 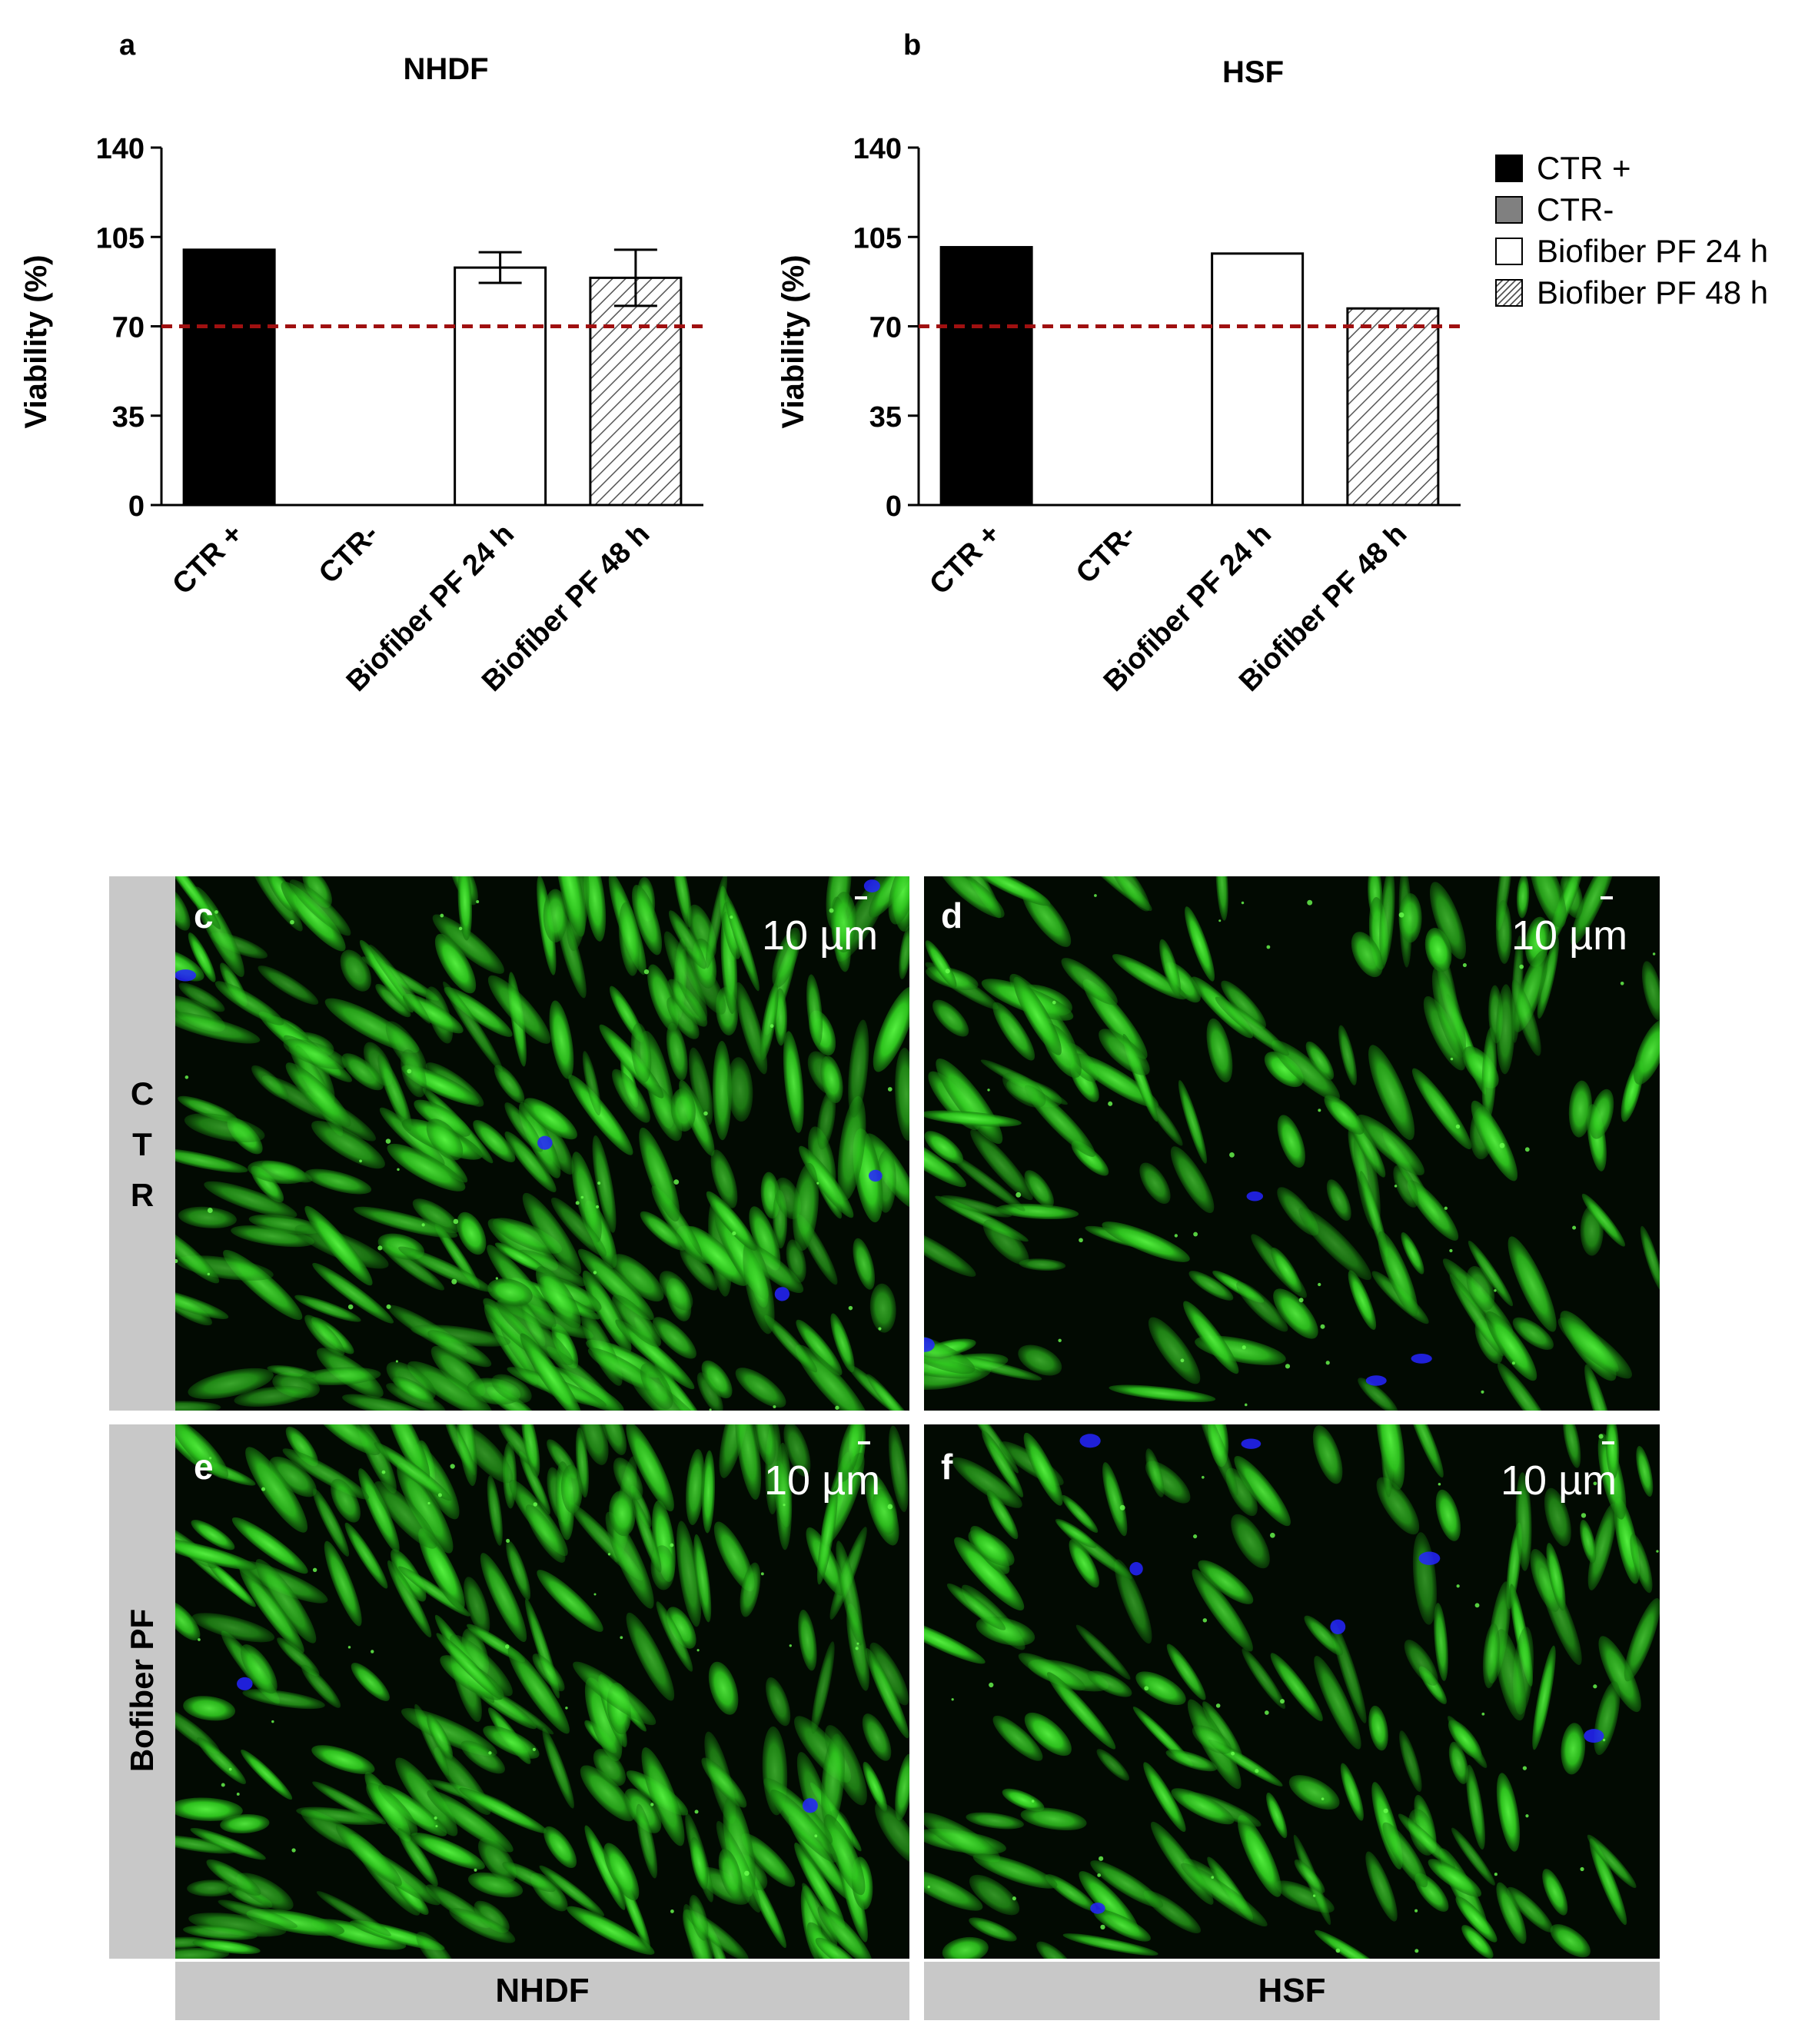 I want to click on x-tick-label: CTR-, so click(x=349, y=554).